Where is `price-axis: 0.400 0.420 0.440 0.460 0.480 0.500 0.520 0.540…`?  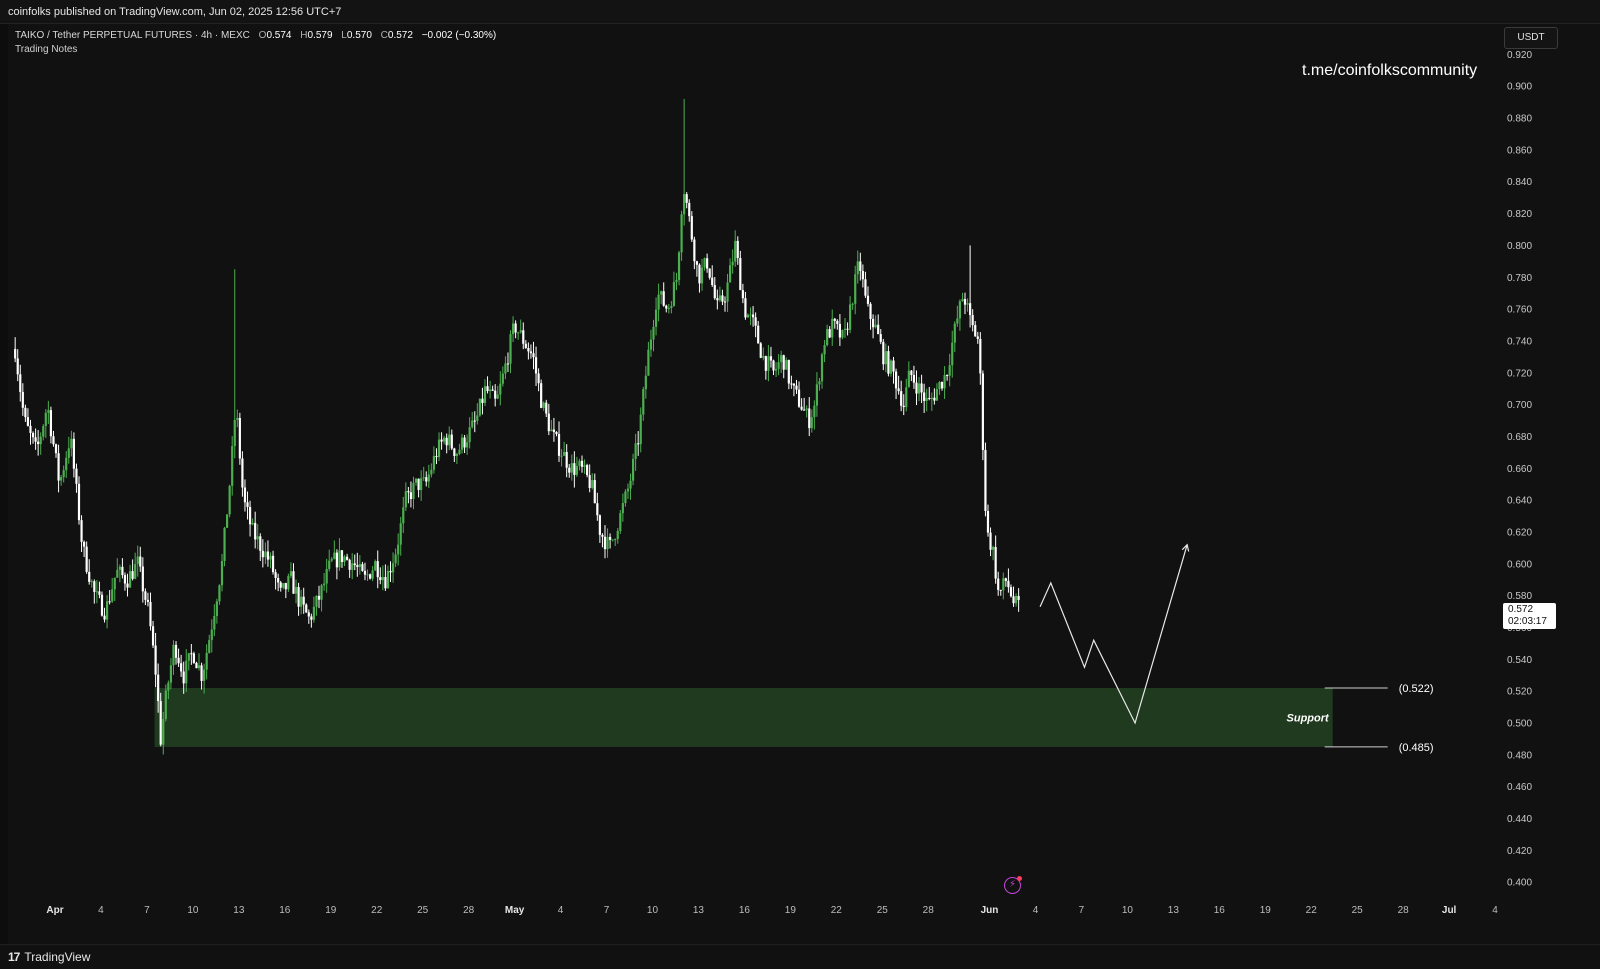
price-axis: 0.400 0.420 0.440 0.460 0.480 0.500 0.520 0.540… is located at coordinates (1519, 469).